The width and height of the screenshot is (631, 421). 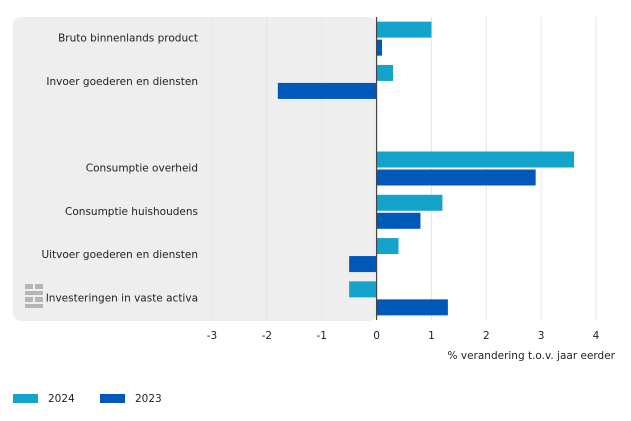 I want to click on x-axis-title: % verandering t.o.v. jaar eerder, so click(x=532, y=356).